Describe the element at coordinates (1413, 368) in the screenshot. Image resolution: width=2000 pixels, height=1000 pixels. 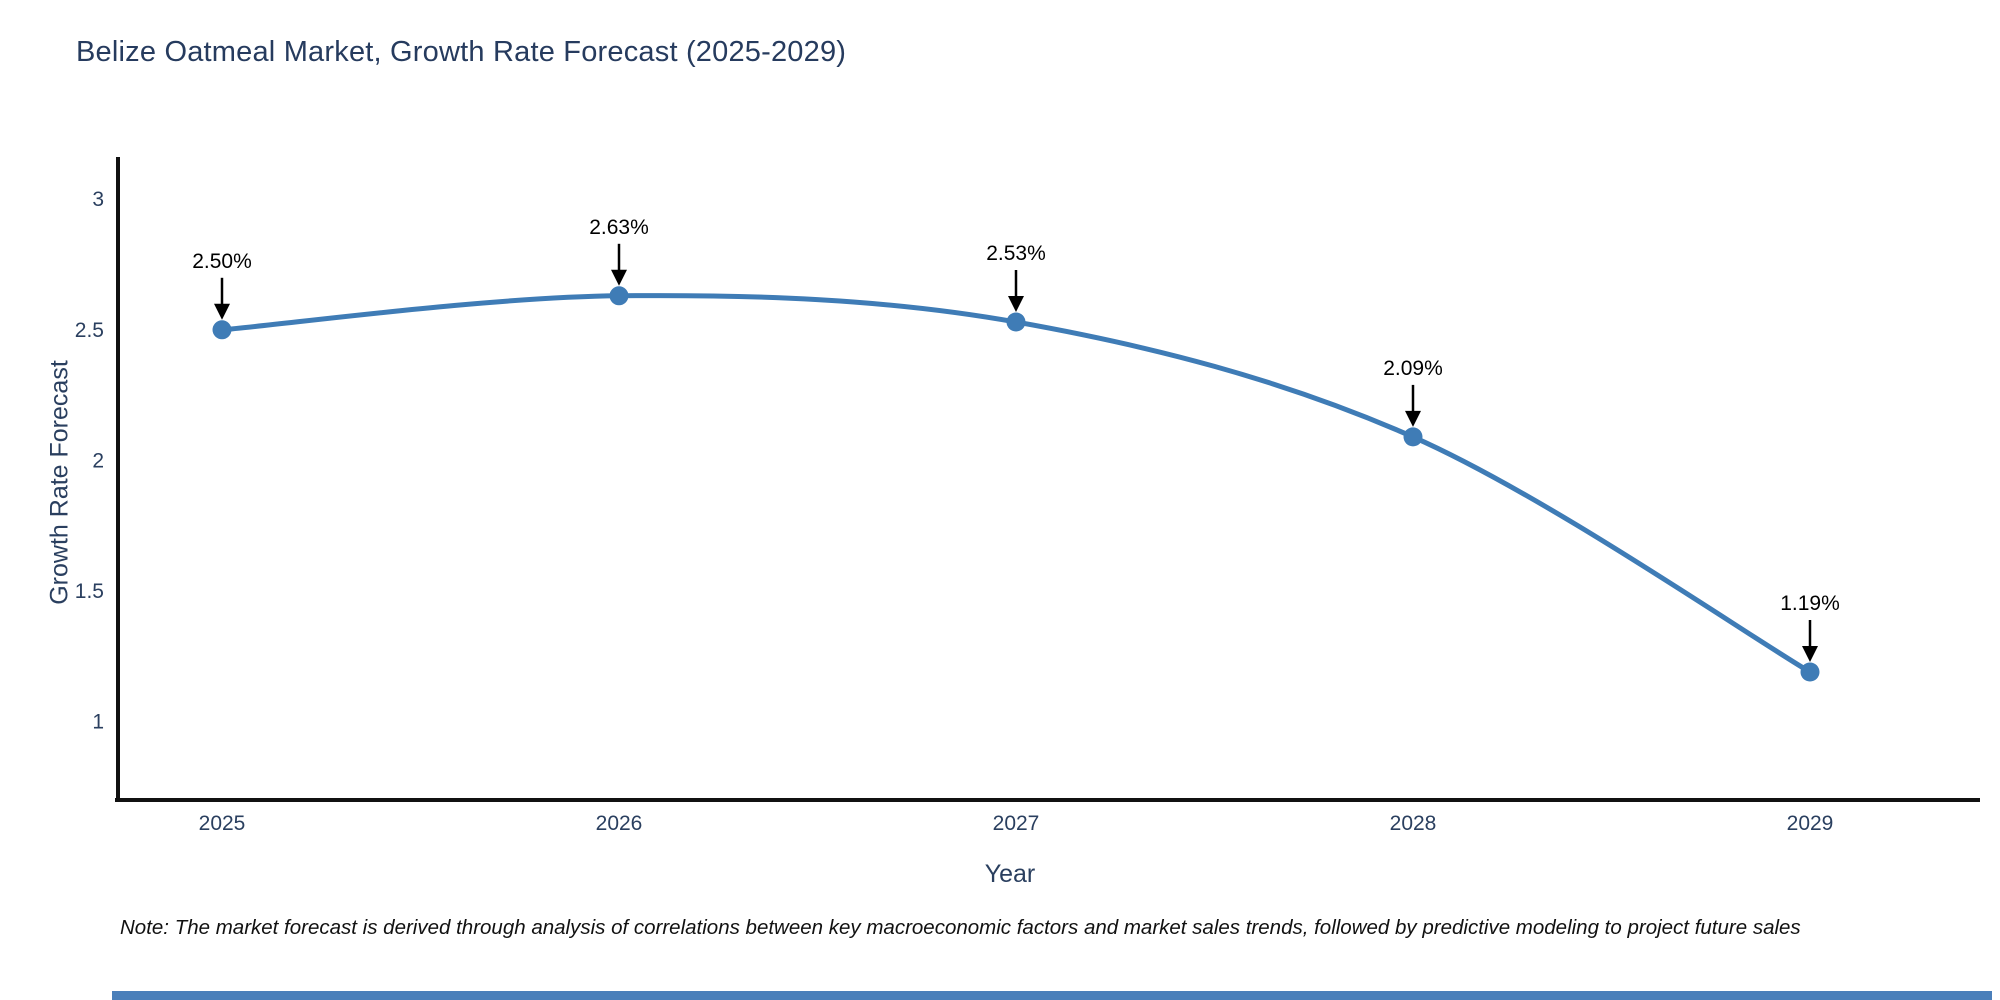
I see `annotation-label: 2.09%` at that location.